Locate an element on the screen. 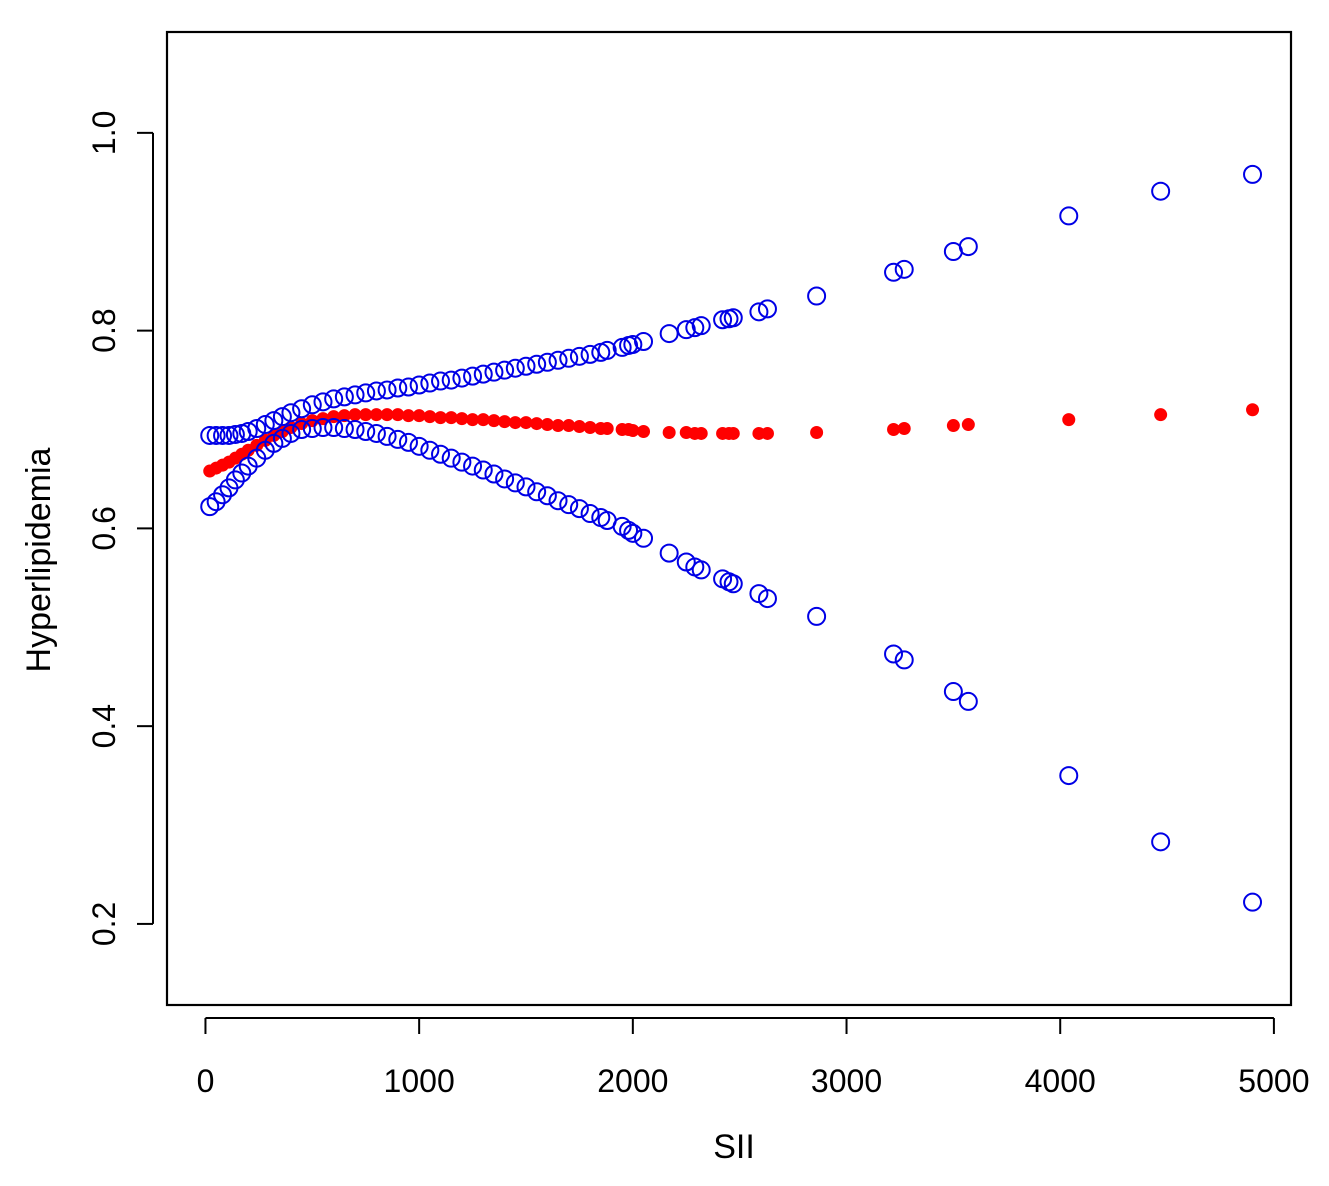 This screenshot has height=1186, width=1329. y-tick-label: 0.6 is located at coordinates (104, 528).